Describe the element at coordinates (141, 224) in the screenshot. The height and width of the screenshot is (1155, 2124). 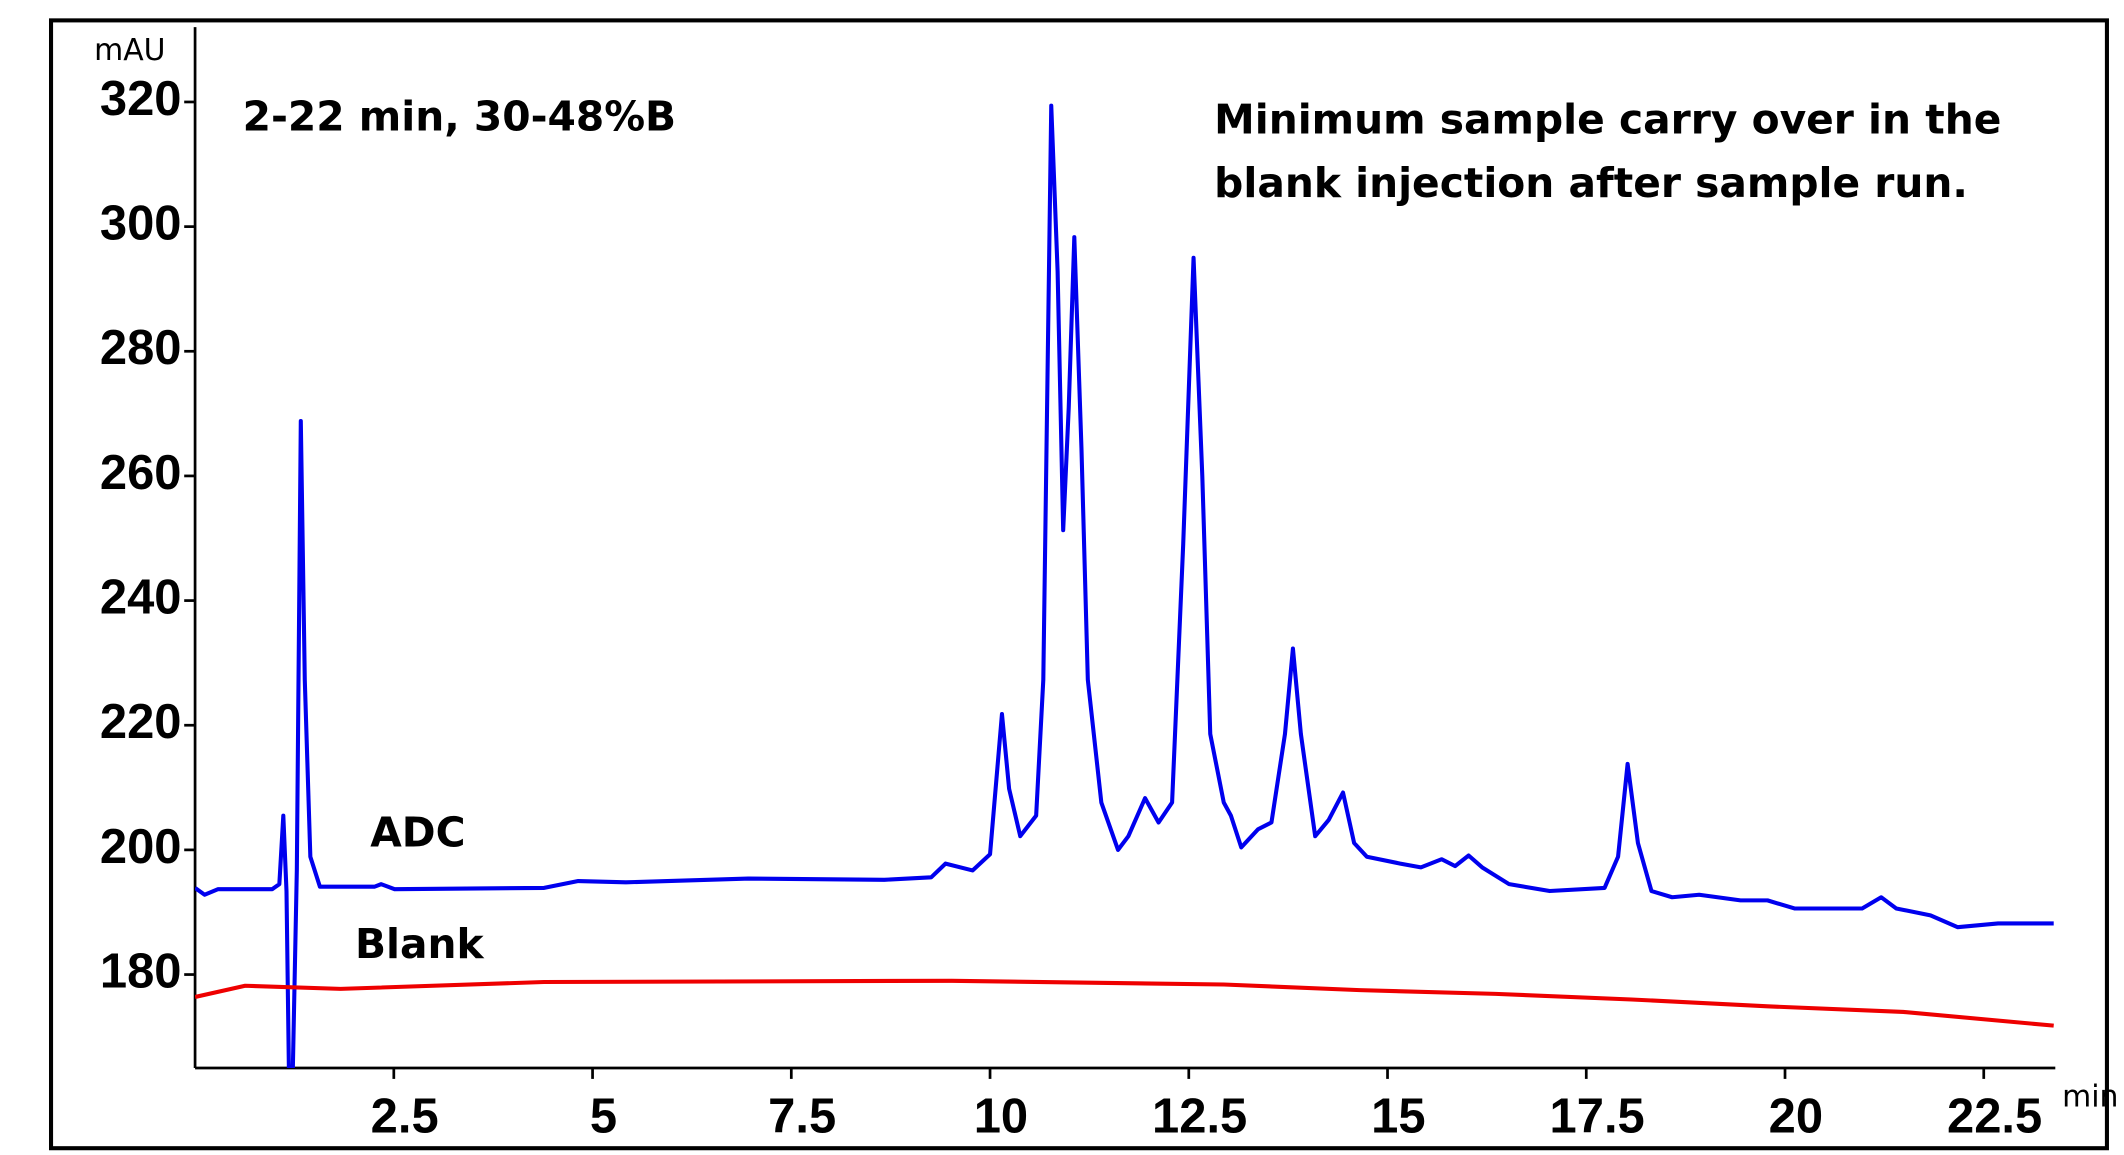
I see `y-tick-label: 300` at that location.